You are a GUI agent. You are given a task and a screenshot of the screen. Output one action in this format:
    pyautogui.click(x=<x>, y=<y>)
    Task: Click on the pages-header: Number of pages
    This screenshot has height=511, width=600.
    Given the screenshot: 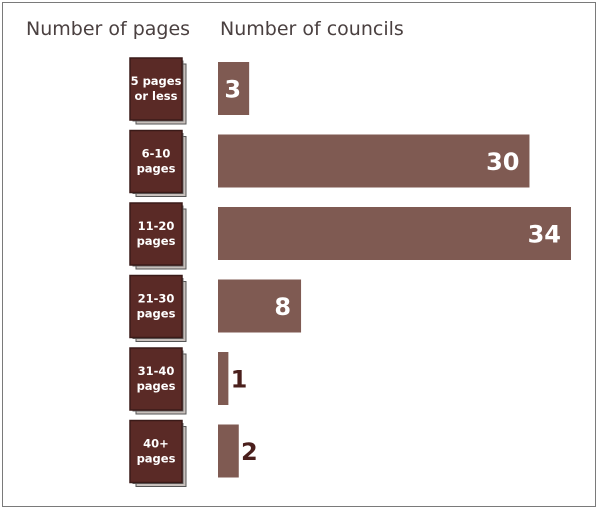 What is the action you would take?
    pyautogui.click(x=108, y=29)
    